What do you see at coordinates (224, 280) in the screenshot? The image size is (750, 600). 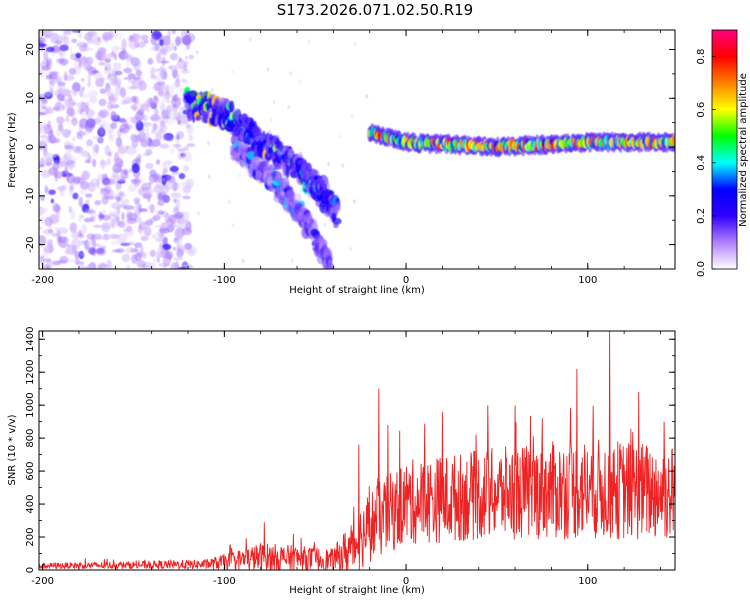 I see `spectrogram-x-tick-label: -100` at bounding box center [224, 280].